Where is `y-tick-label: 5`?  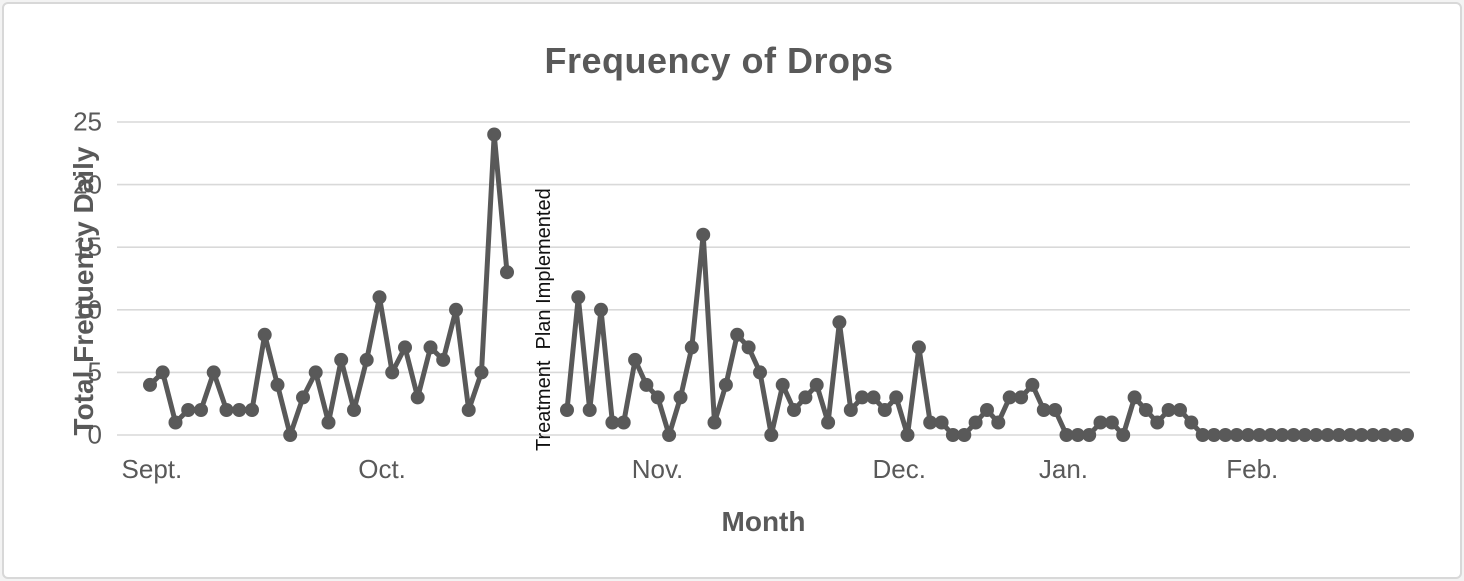 y-tick-label: 5 is located at coordinates (94, 371).